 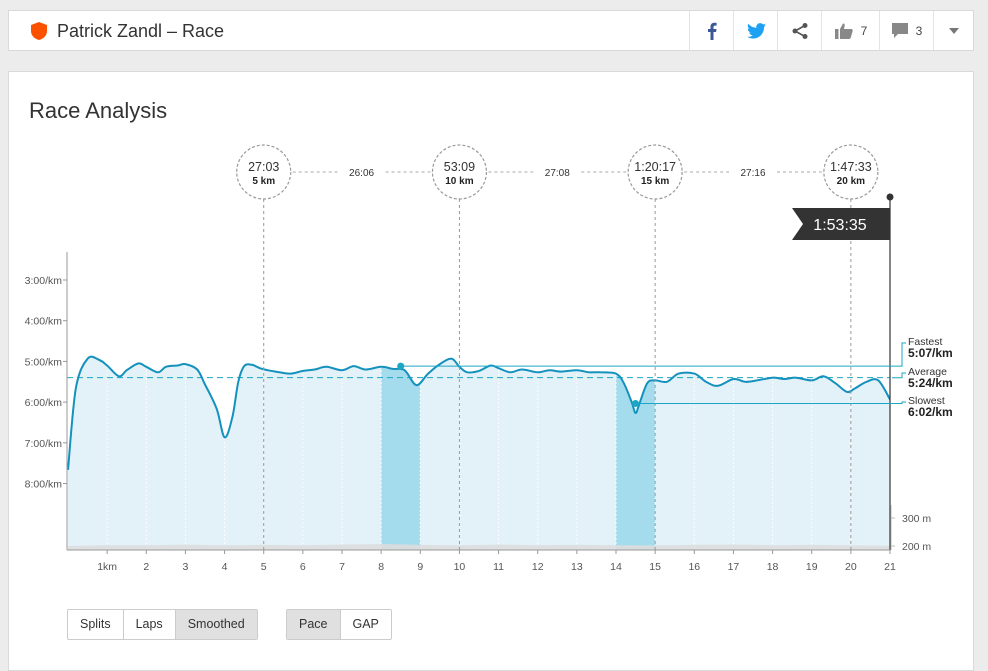 I want to click on x-tick-label-17: 17, so click(x=734, y=567).